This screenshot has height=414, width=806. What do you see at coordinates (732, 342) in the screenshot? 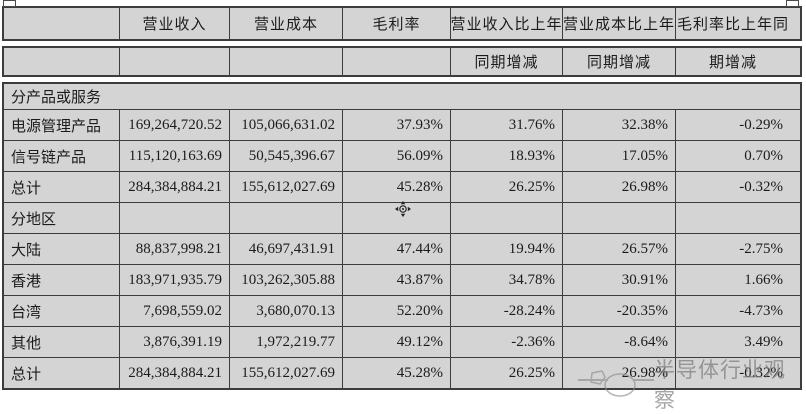
I see `value-cell: 3.49%` at bounding box center [732, 342].